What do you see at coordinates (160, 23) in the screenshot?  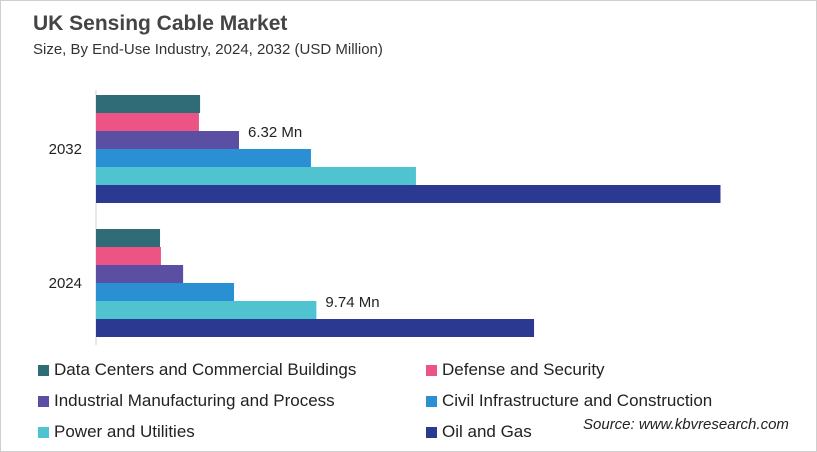 I see `chart-title: UK Sensing Cable Market` at bounding box center [160, 23].